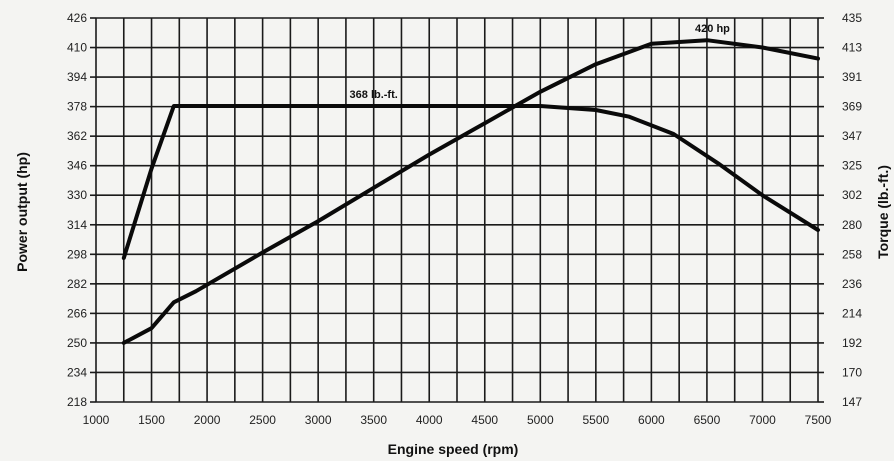 This screenshot has height=461, width=894. What do you see at coordinates (852, 166) in the screenshot?
I see `right-tick-label: 325` at bounding box center [852, 166].